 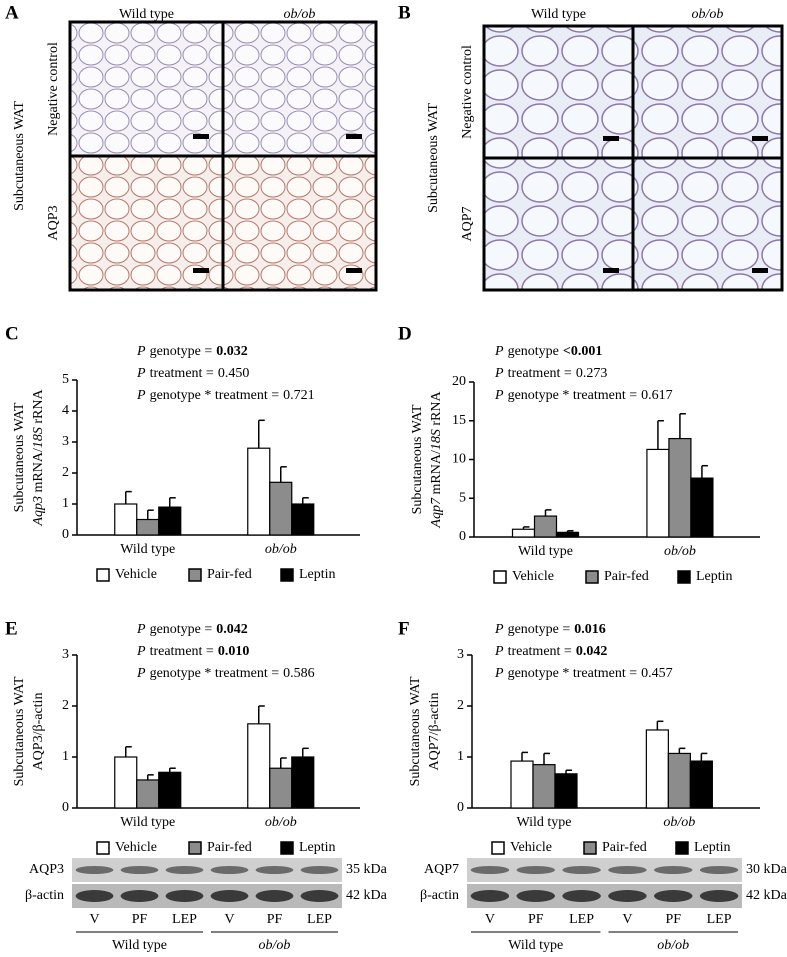 What do you see at coordinates (657, 673) in the screenshot?
I see `annotation-value: 0.457` at bounding box center [657, 673].